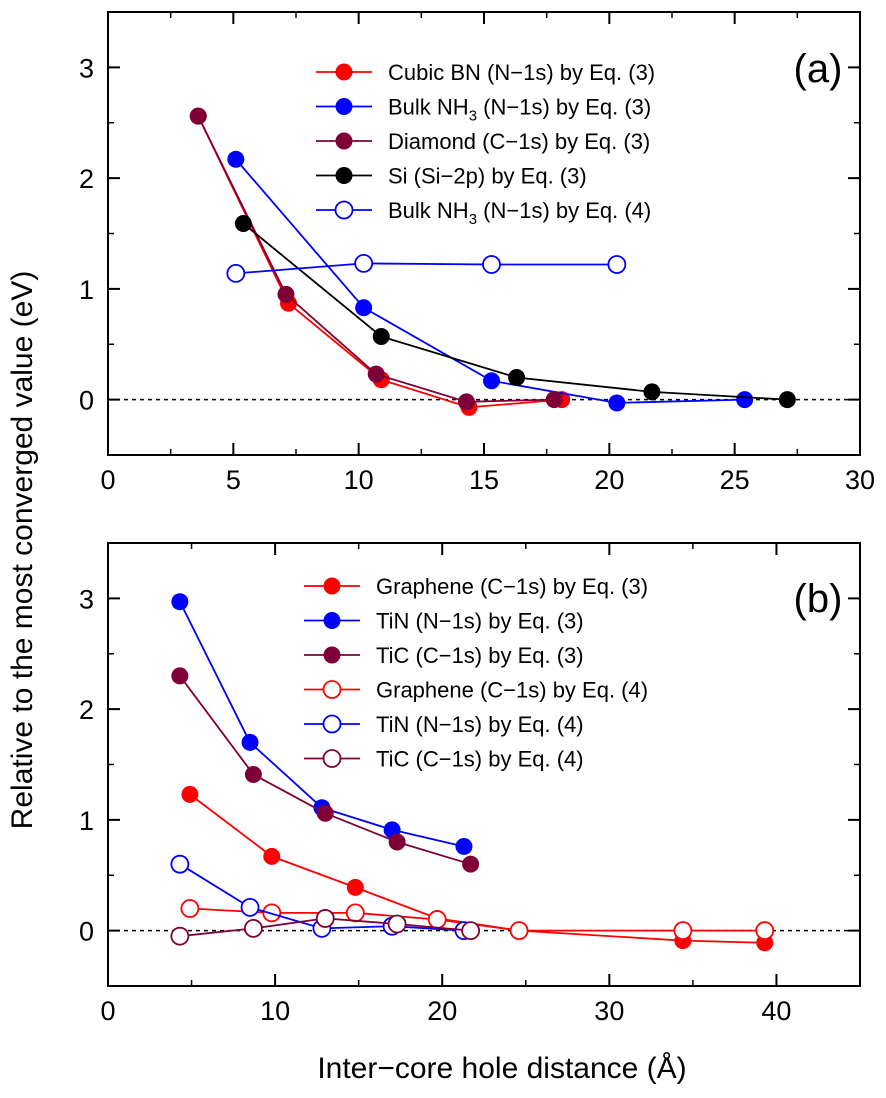 Image resolution: width=886 pixels, height=1098 pixels. I want to click on legend-label-a-2: Bulk NH3 (N−1s) by Eq. (3), so click(519, 110).